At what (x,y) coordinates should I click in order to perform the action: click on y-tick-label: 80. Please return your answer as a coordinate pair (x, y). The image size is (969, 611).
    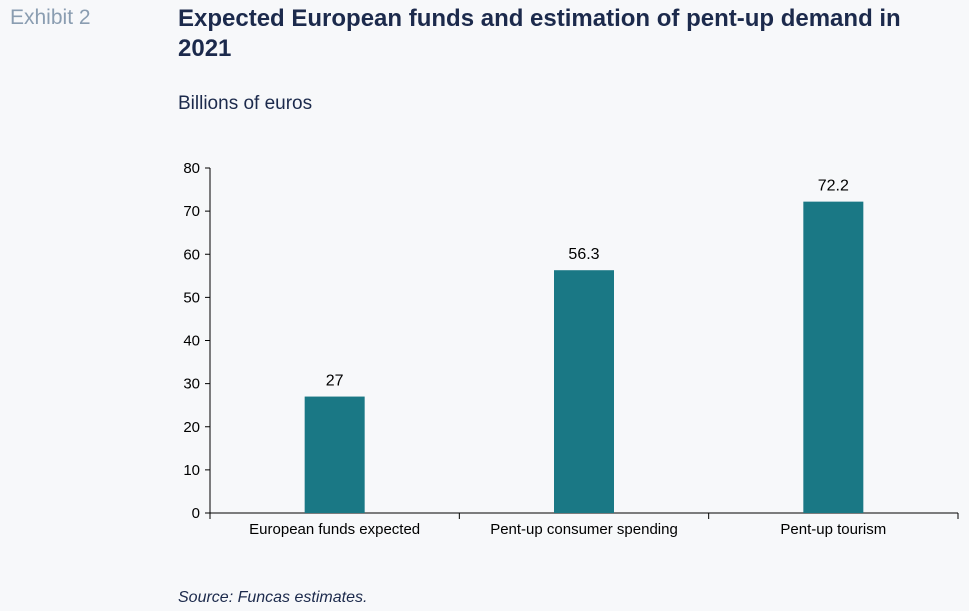
    Looking at the image, I should click on (191, 168).